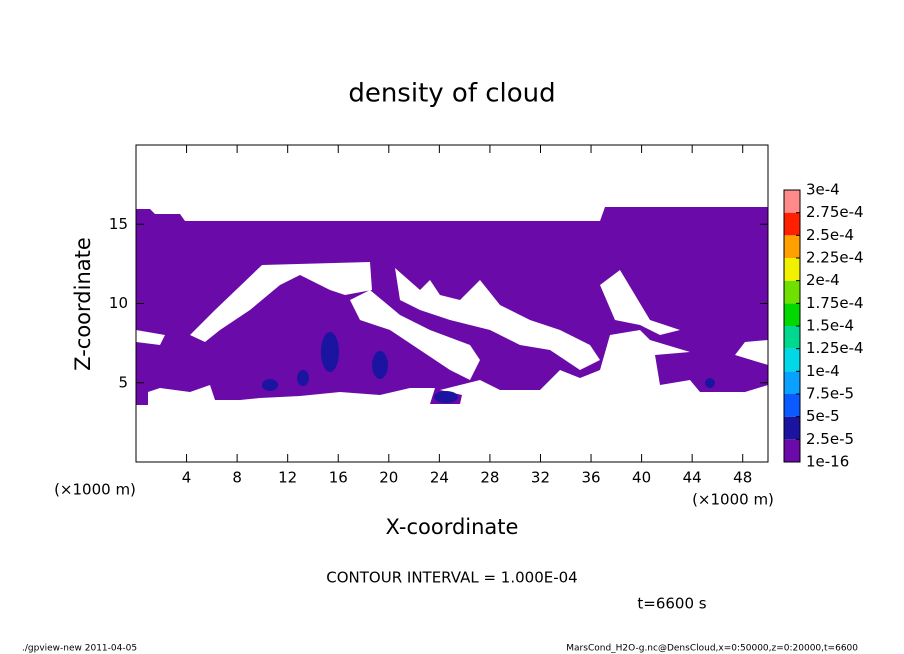 The image size is (904, 654). What do you see at coordinates (187, 478) in the screenshot?
I see `x-tick-label: 4` at bounding box center [187, 478].